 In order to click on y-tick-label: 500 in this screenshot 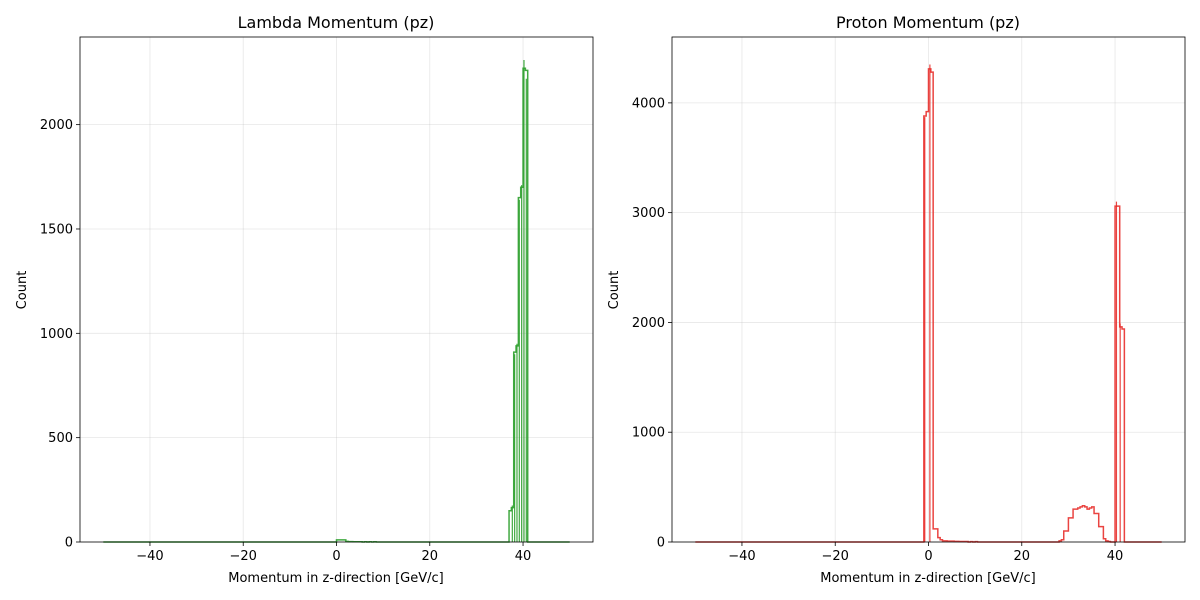, I will do `click(60, 438)`.